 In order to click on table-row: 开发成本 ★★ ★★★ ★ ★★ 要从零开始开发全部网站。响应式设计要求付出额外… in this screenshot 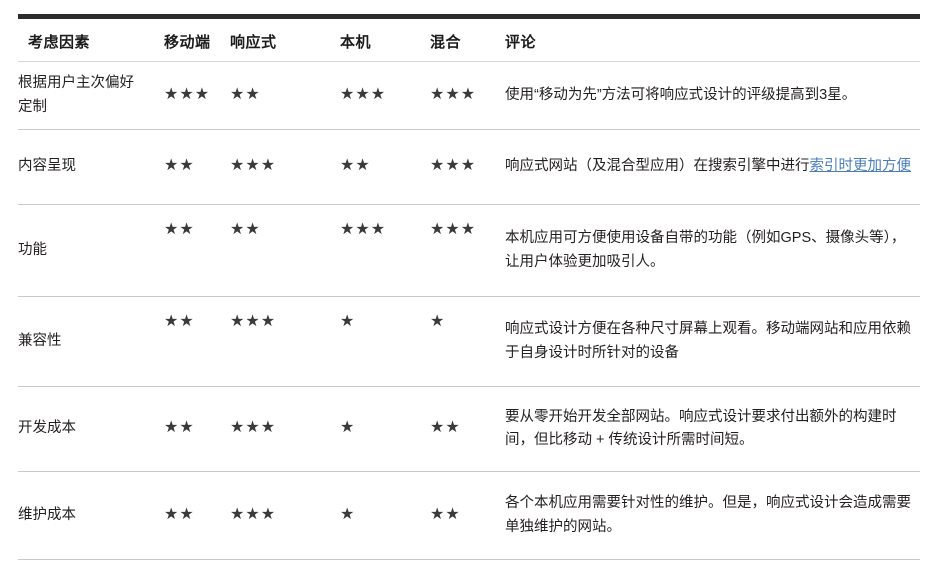, I will do `click(469, 429)`.